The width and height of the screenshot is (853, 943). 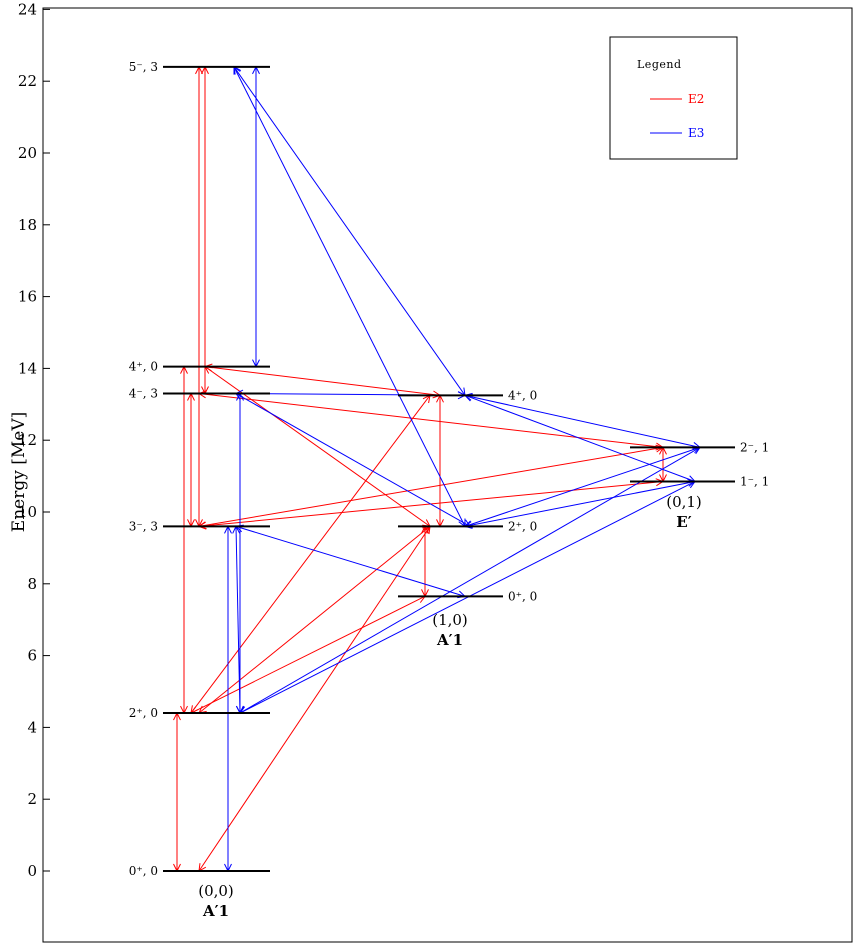 I want to click on transition-e2-L0p-M2p, so click(x=314, y=698).